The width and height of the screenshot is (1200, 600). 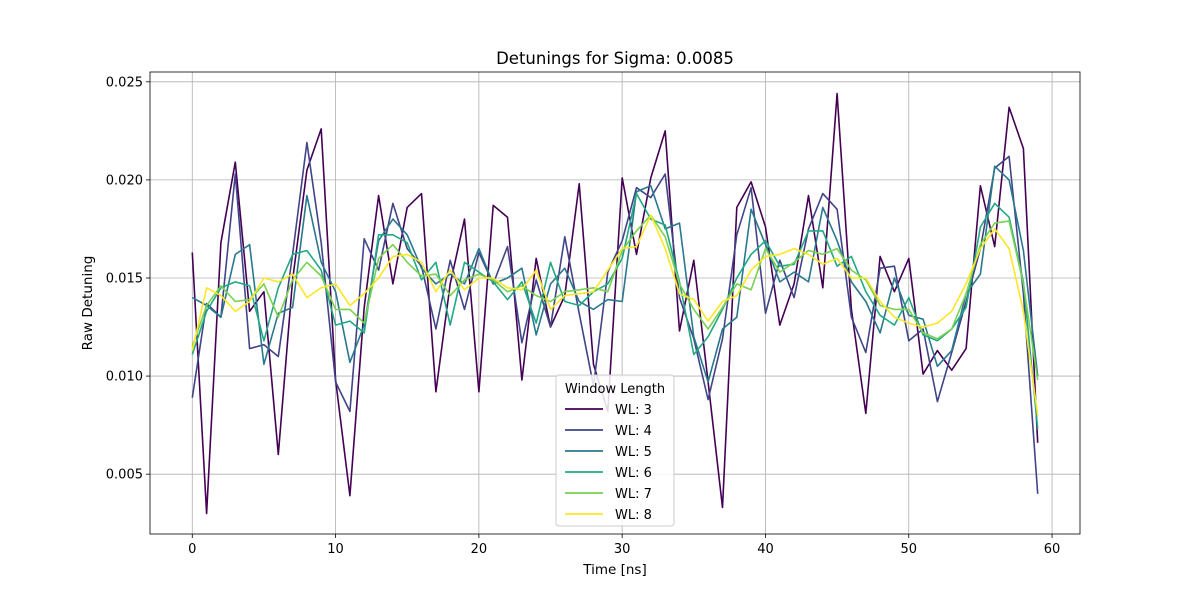 I want to click on y-tick-label: 0.015, so click(x=124, y=278).